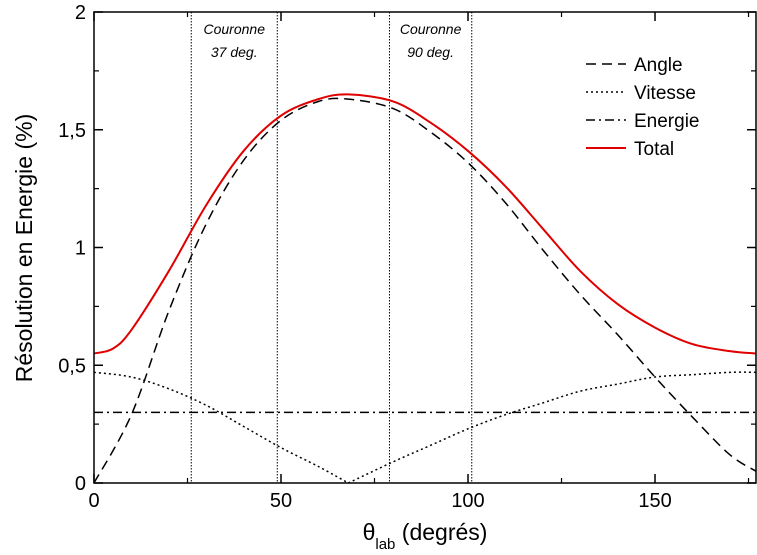 Image resolution: width=757 pixels, height=555 pixels. I want to click on legend-label-vitesse: Vitesse, so click(665, 93).